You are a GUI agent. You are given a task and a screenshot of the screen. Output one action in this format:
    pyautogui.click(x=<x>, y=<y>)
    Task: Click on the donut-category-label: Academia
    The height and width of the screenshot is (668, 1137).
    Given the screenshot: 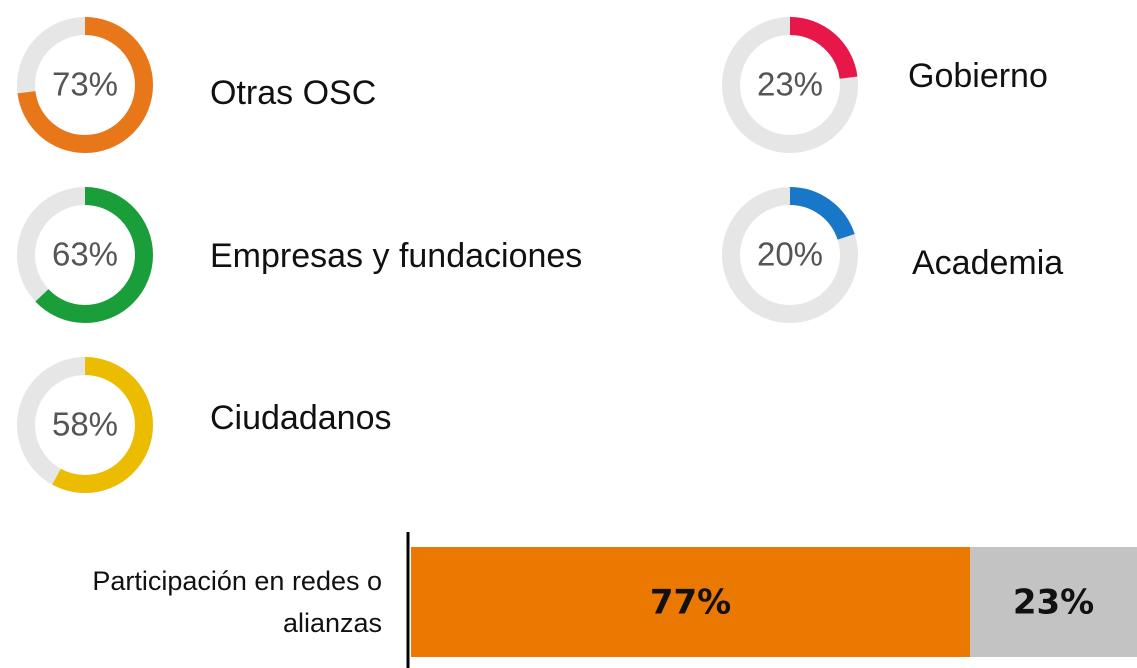 What is the action you would take?
    pyautogui.click(x=987, y=263)
    